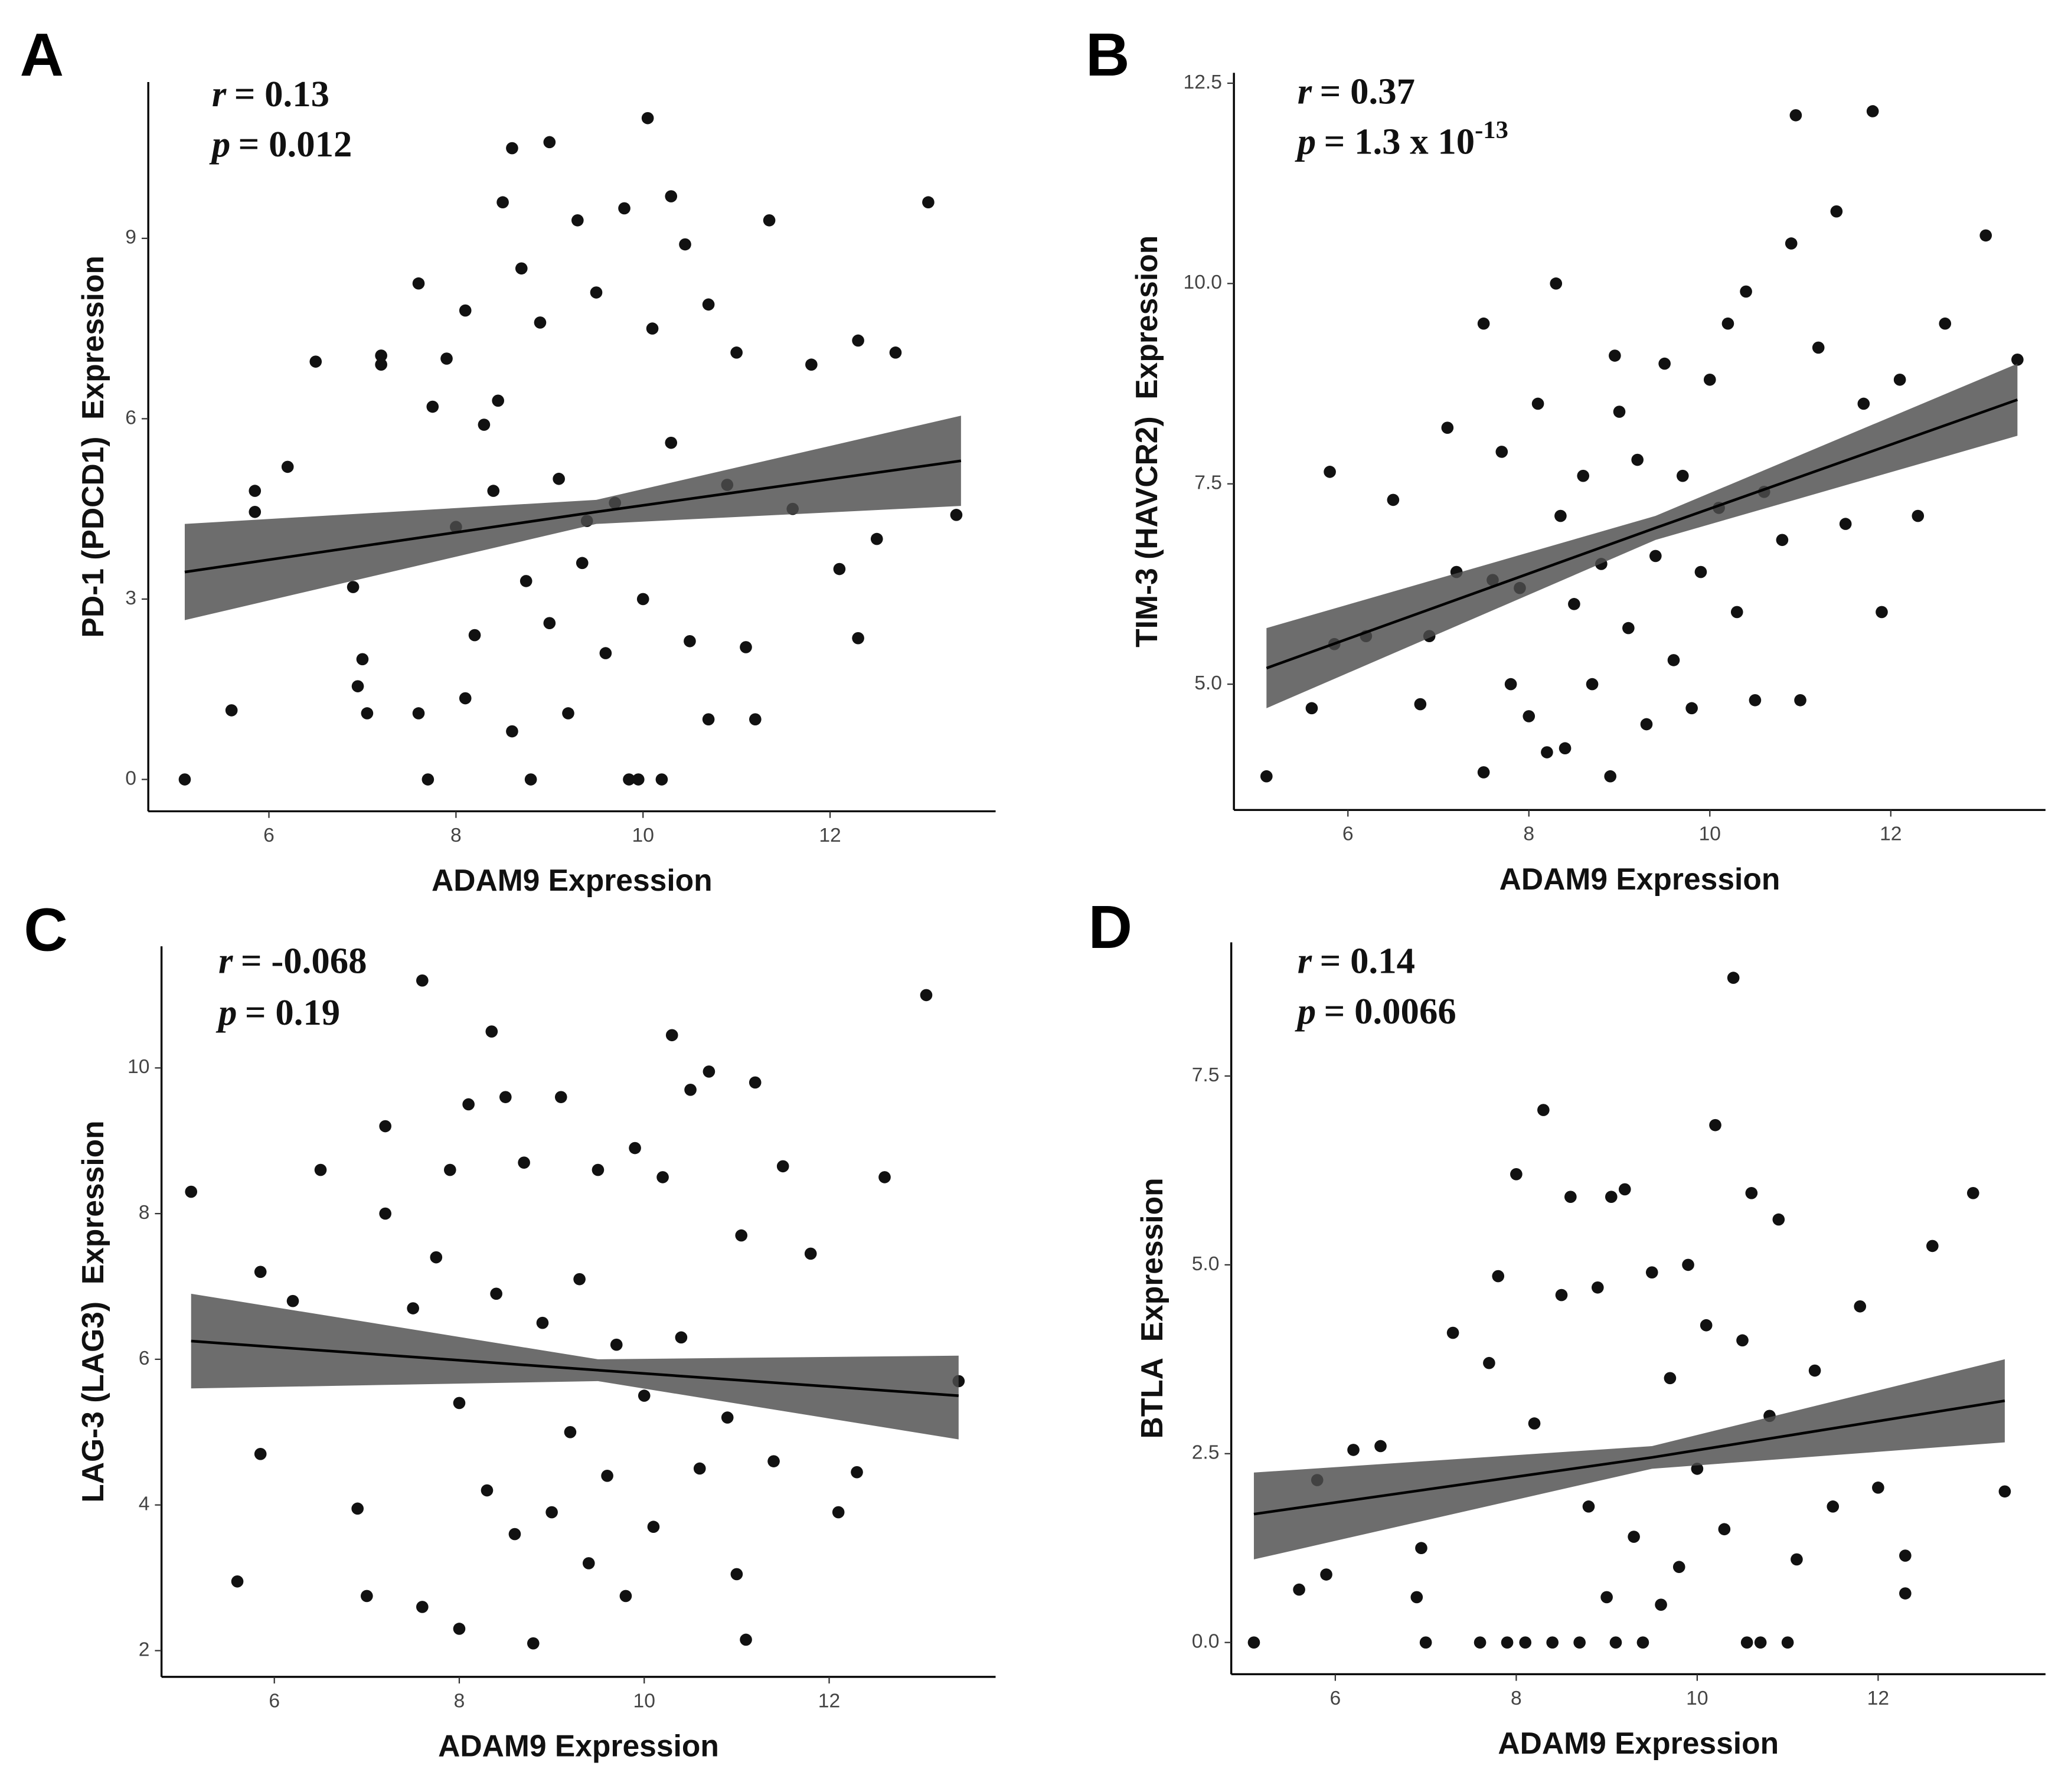 The width and height of the screenshot is (2068, 1792). I want to click on y-tick-label: 9, so click(130, 237).